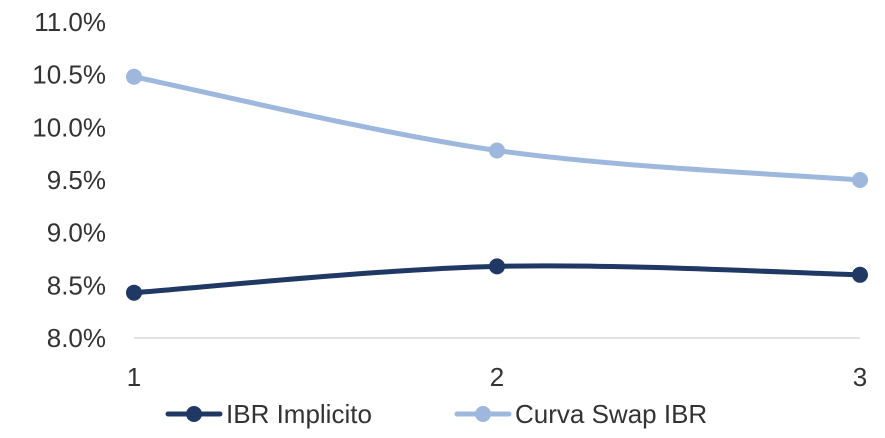 This screenshot has height=438, width=885. I want to click on x-tick-label: 2, so click(497, 377).